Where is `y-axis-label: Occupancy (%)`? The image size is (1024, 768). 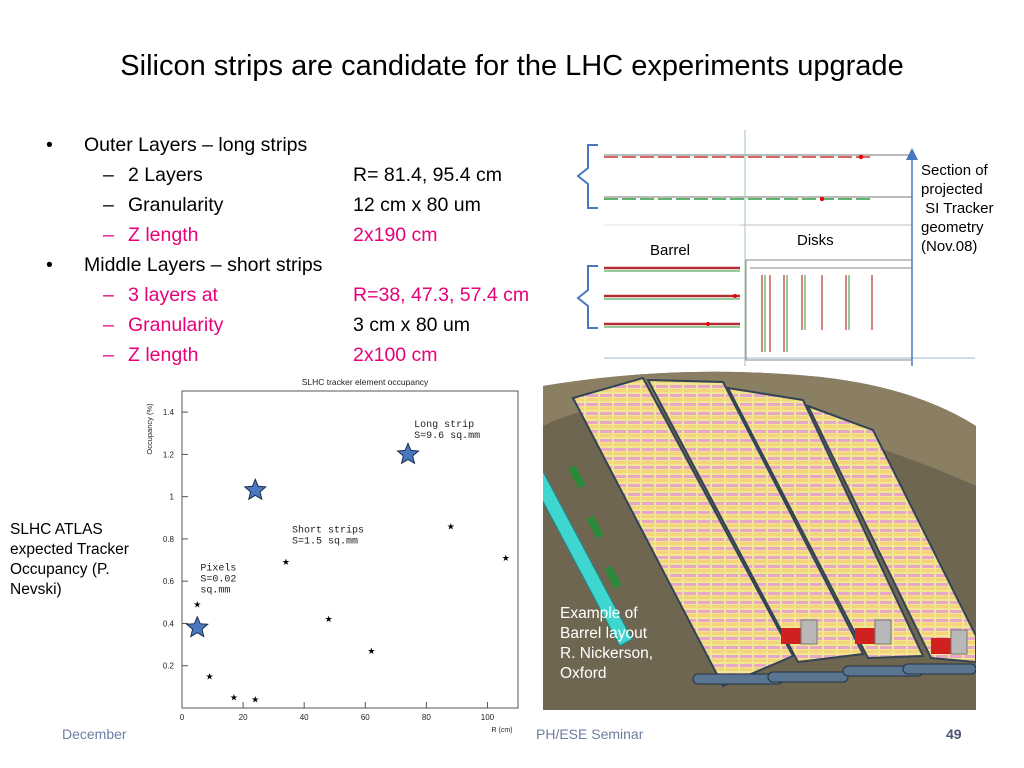
y-axis-label: Occupancy (%) is located at coordinates (149, 429).